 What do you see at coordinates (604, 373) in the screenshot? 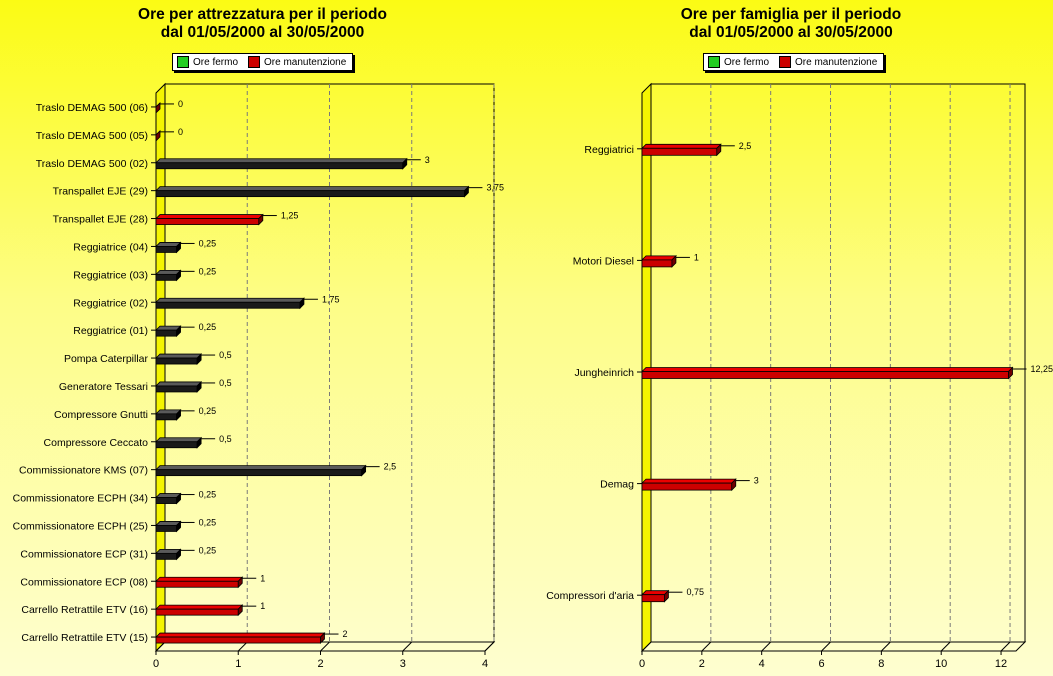
I see `y-tick-label: Jungheinrich` at bounding box center [604, 373].